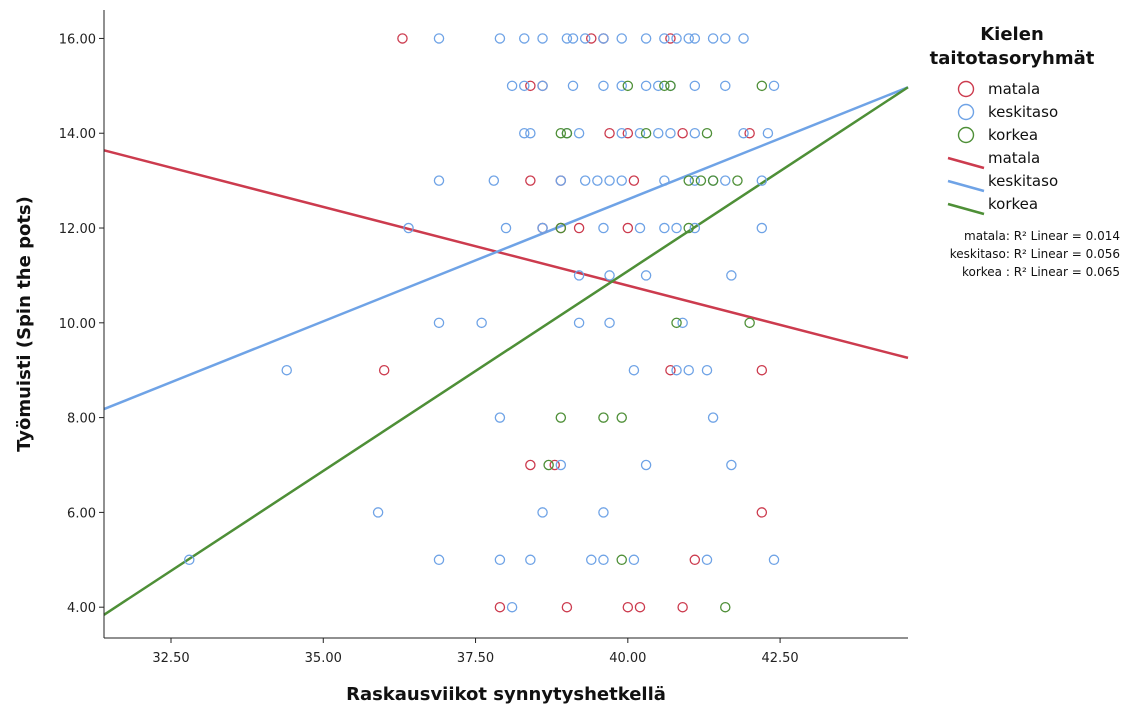 The height and width of the screenshot is (709, 1130). What do you see at coordinates (81, 513) in the screenshot?
I see `y-tick-label: 6.00` at bounding box center [81, 513].